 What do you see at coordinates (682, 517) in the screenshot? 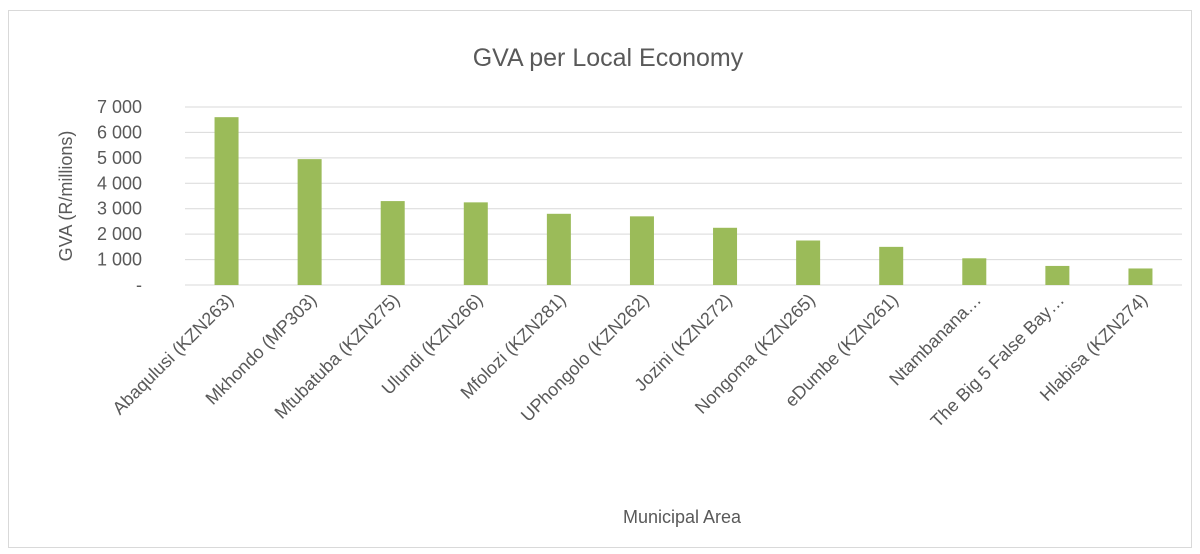
I see `x-axis-title: Municipal Area` at bounding box center [682, 517].